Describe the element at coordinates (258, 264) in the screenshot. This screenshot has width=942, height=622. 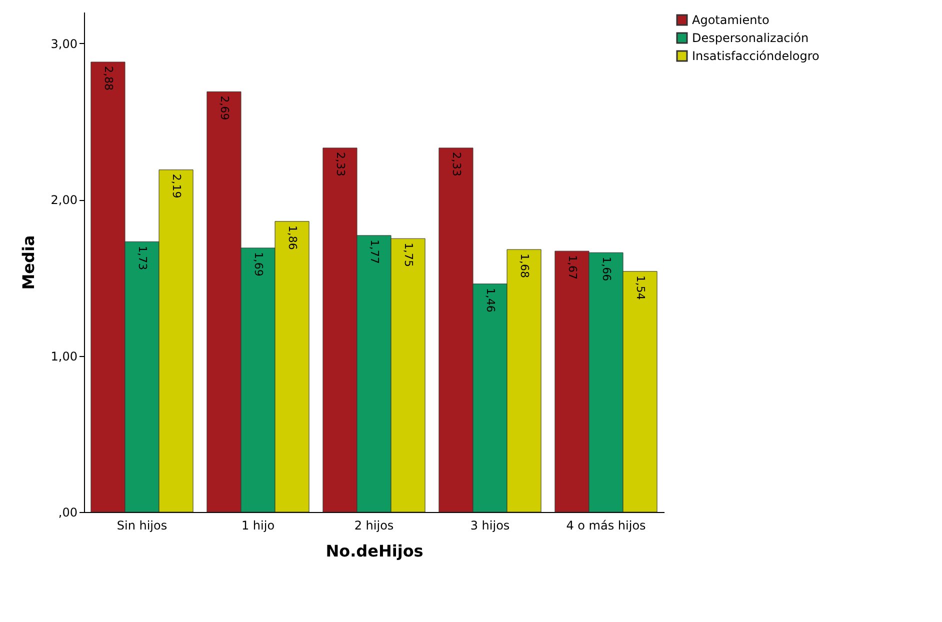
I see `data-label: 1,69` at that location.